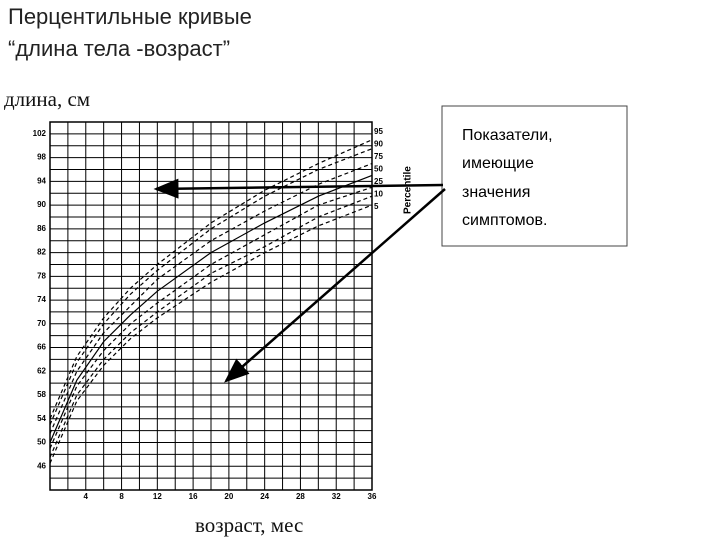  What do you see at coordinates (378, 169) in the screenshot?
I see `legend-label: 50` at bounding box center [378, 169].